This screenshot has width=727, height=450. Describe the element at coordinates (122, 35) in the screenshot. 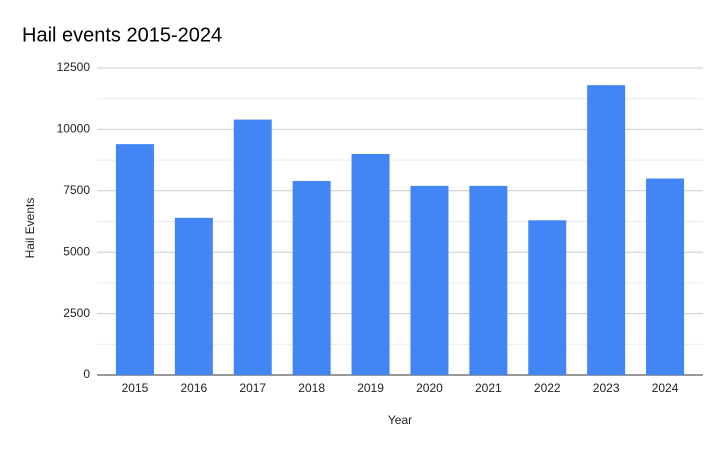

I see `chart-title: Hail events 2015-2024` at that location.